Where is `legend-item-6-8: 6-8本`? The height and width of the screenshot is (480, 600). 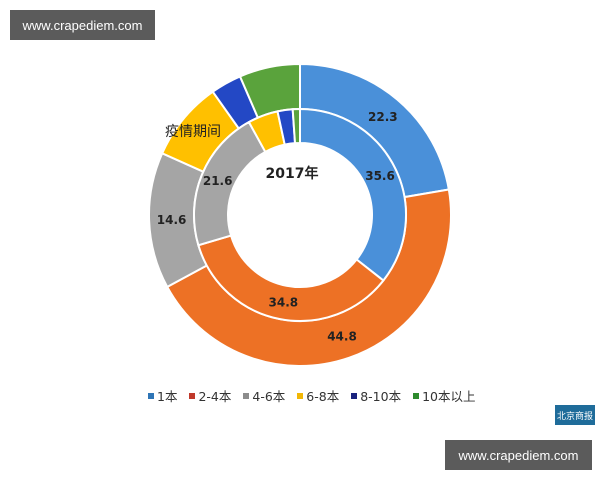
legend-item-6-8: 6-8本 is located at coordinates (318, 395).